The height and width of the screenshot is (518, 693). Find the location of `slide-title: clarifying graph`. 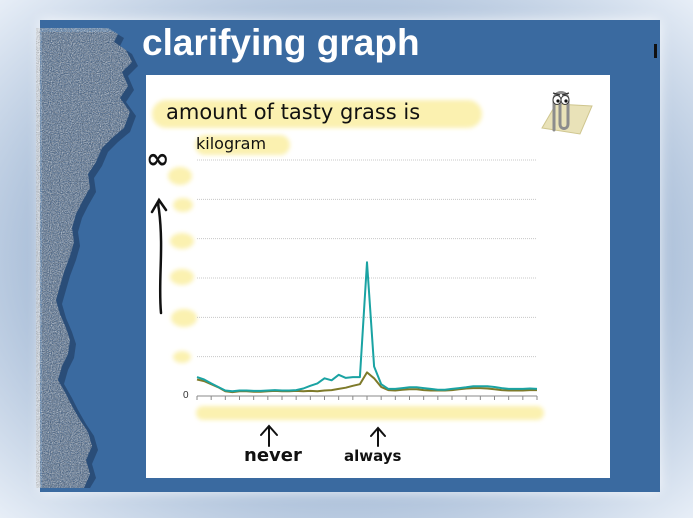

slide-title: clarifying graph is located at coordinates (281, 42).